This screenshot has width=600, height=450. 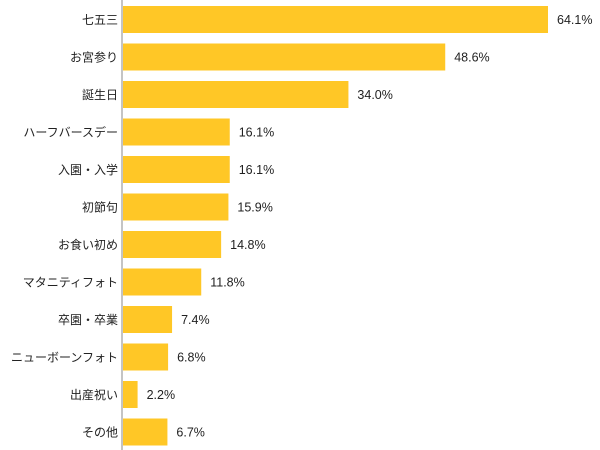 I want to click on category-label: 出産祝い, so click(x=94, y=394).